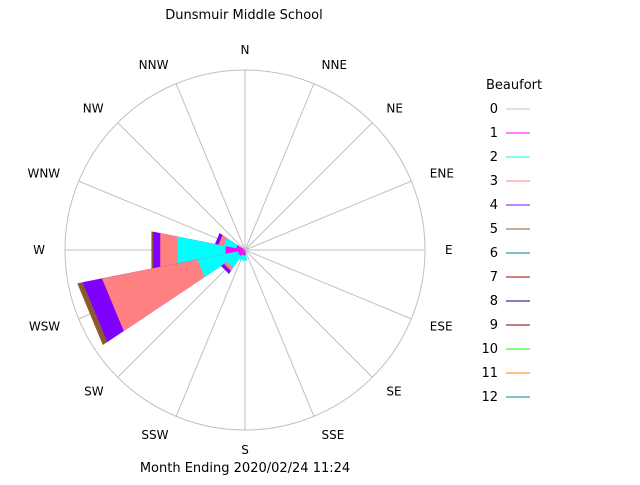 Image resolution: width=640 pixels, height=485 pixels. Describe the element at coordinates (335, 65) in the screenshot. I see `direction-label-nne: NNE` at that location.